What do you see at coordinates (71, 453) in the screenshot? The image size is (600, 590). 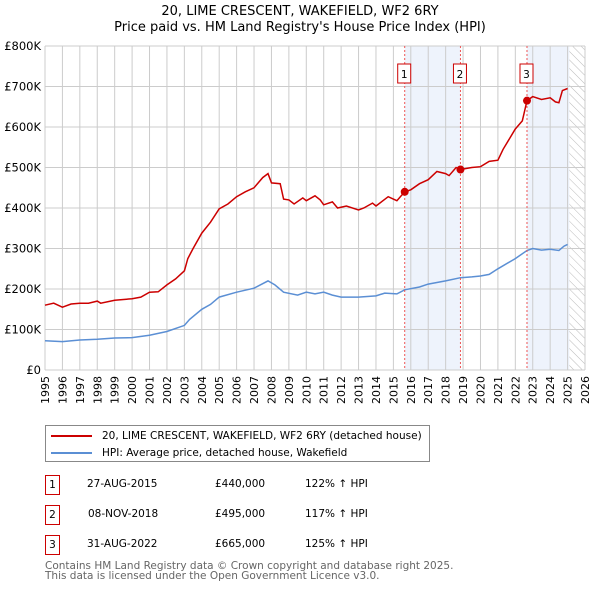 I see `legend-swatch-blue` at bounding box center [71, 453].